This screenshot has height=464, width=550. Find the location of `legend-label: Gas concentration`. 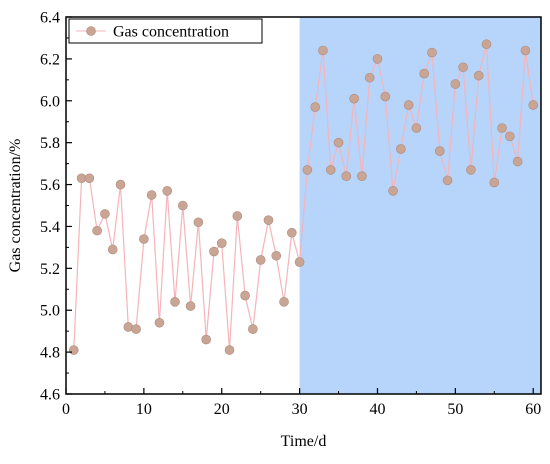

legend-label: Gas concentration is located at coordinates (171, 32).